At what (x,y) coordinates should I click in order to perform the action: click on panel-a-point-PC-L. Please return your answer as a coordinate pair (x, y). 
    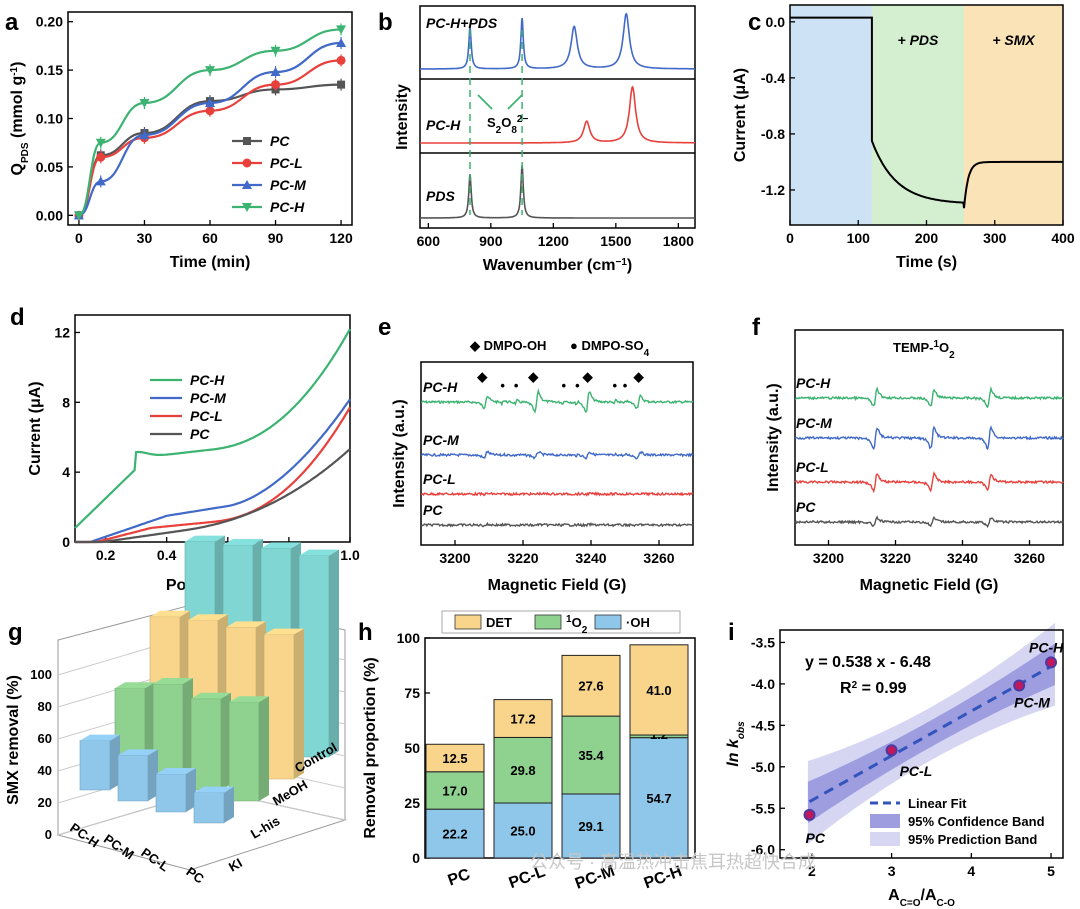
    Looking at the image, I should click on (341, 60).